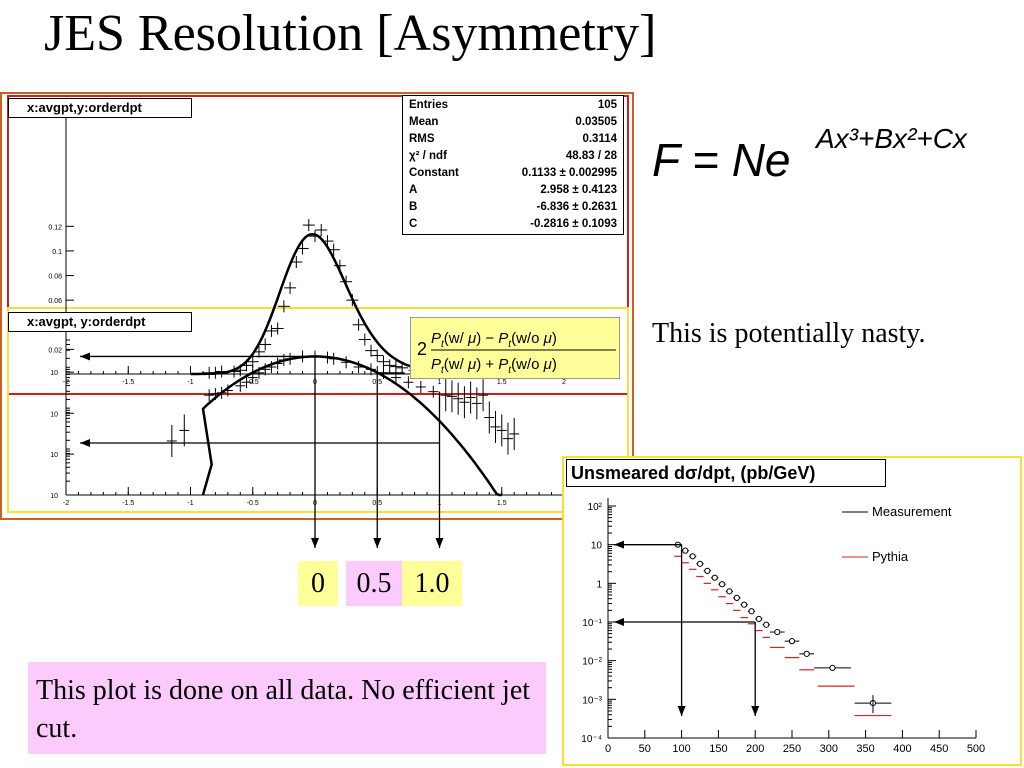 Image resolution: width=1024 pixels, height=768 pixels. What do you see at coordinates (374, 583) in the screenshot?
I see `marker-half: 0.5` at bounding box center [374, 583].